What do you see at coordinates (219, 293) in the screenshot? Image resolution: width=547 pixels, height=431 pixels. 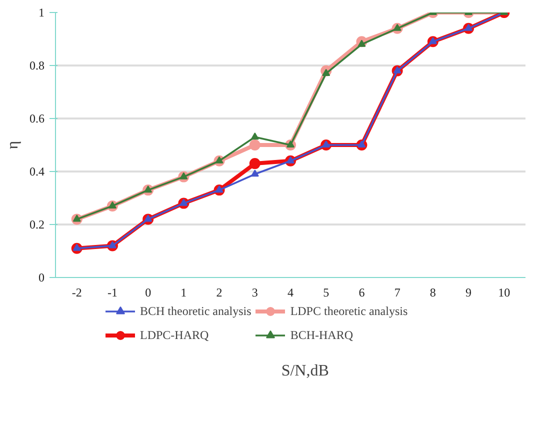 I see `x-tick-label: 2` at bounding box center [219, 293].